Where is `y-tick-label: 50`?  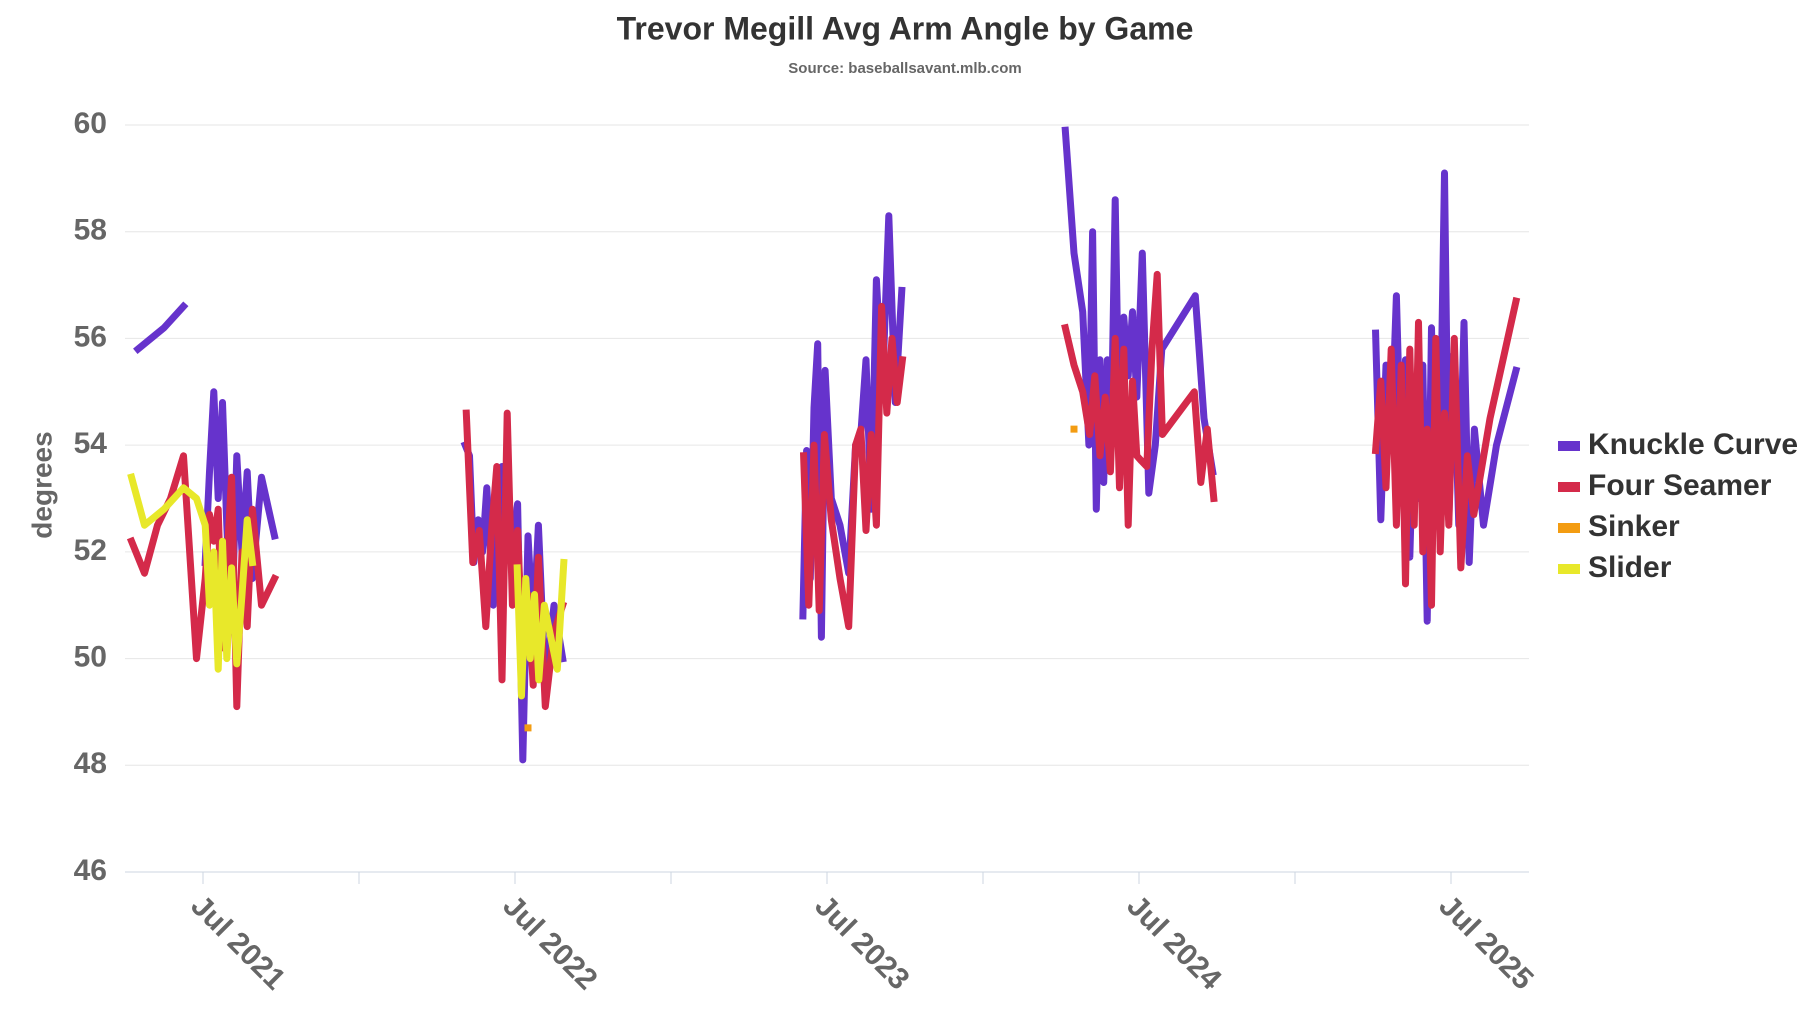
y-tick-label: 50 is located at coordinates (90, 656).